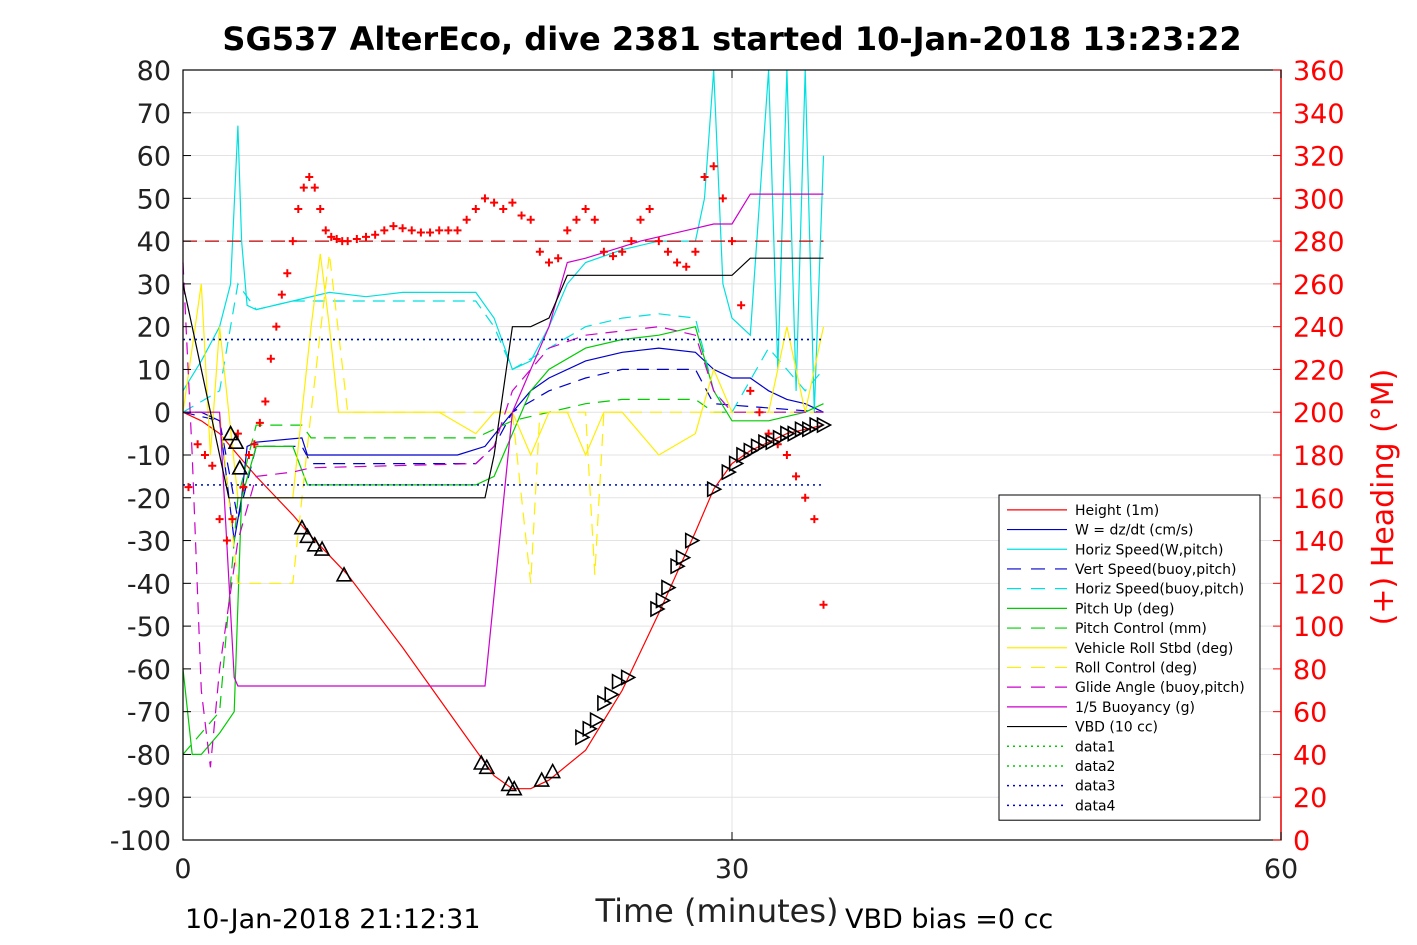 The width and height of the screenshot is (1417, 945). What do you see at coordinates (149, 499) in the screenshot?
I see `y-tick-label-10: -20` at bounding box center [149, 499].